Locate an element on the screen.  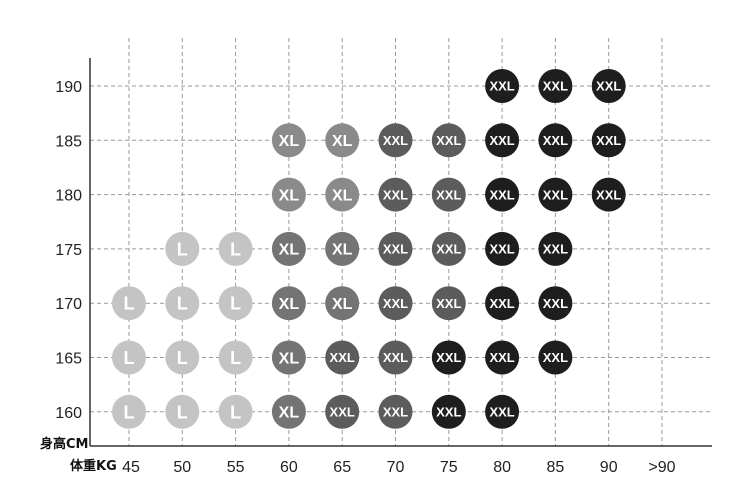
x-tick-label: 55 is located at coordinates (236, 467).